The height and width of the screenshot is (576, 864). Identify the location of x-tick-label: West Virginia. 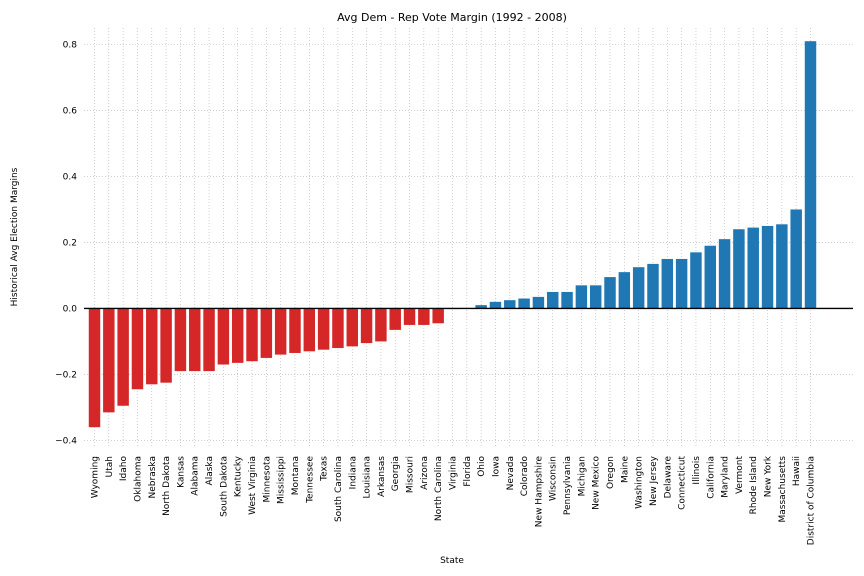
(253, 485).